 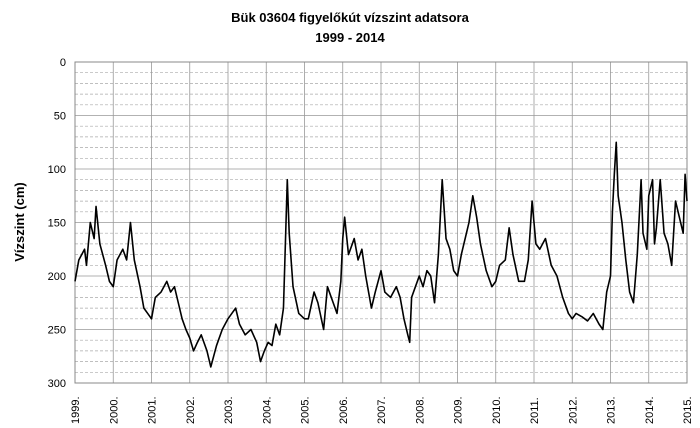 I want to click on y-tick-label: 300, so click(x=57, y=384).